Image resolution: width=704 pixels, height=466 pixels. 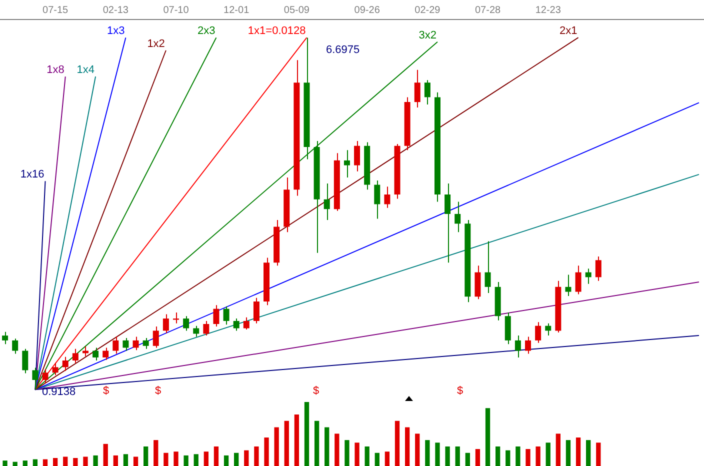 What do you see at coordinates (297, 10) in the screenshot?
I see `x-tick-label: 05-09` at bounding box center [297, 10].